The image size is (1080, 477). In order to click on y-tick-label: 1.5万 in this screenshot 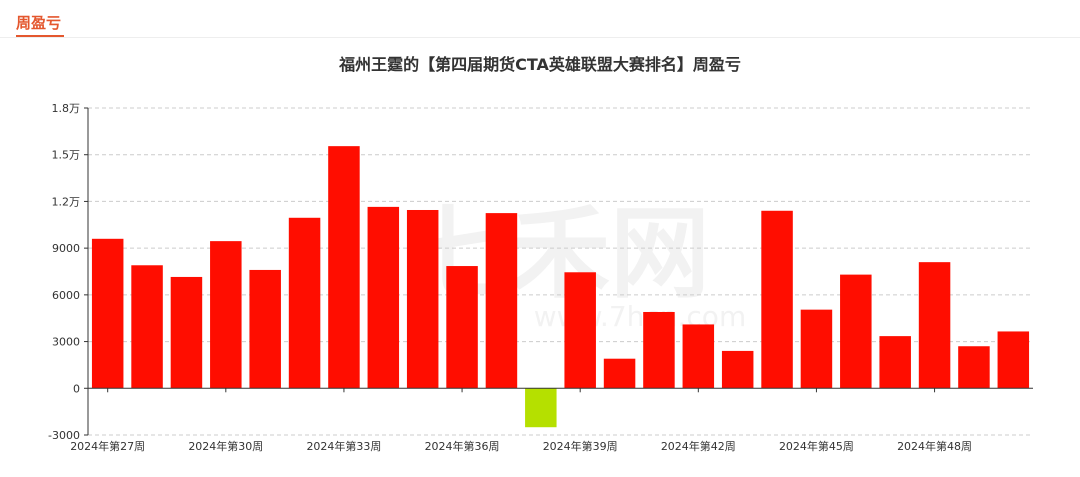, I will do `click(66, 155)`.